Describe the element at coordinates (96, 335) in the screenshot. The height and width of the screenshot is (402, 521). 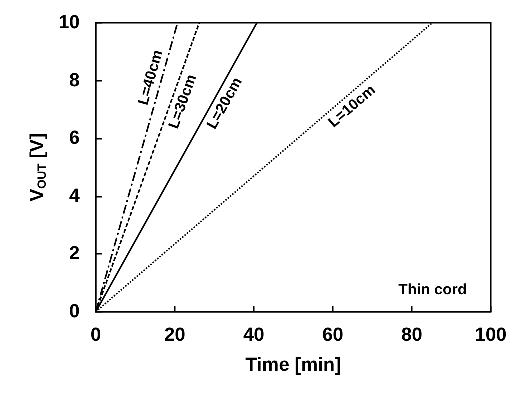
I see `x-tick-label: 0` at that location.